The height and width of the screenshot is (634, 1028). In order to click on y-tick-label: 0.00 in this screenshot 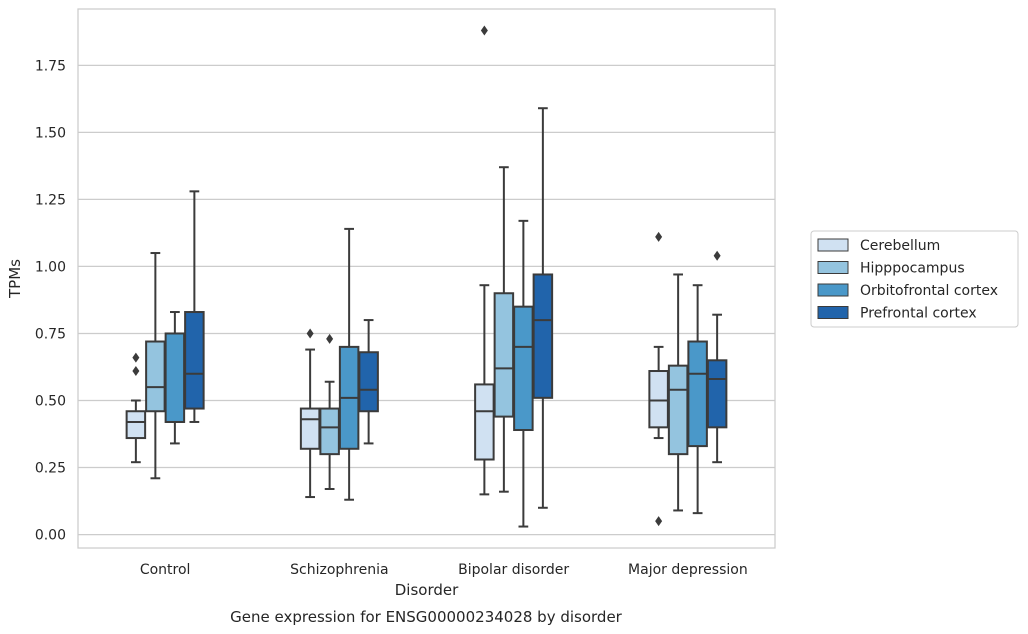, I will do `click(50, 536)`.